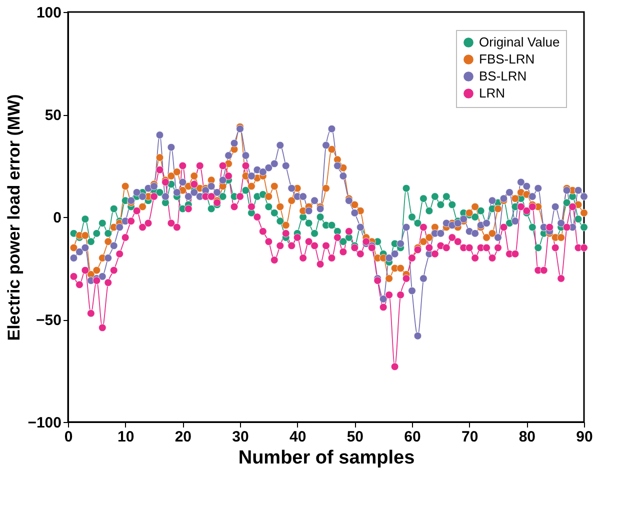  What do you see at coordinates (240, 437) in the screenshot?
I see `x-tick-label: 30` at bounding box center [240, 437].